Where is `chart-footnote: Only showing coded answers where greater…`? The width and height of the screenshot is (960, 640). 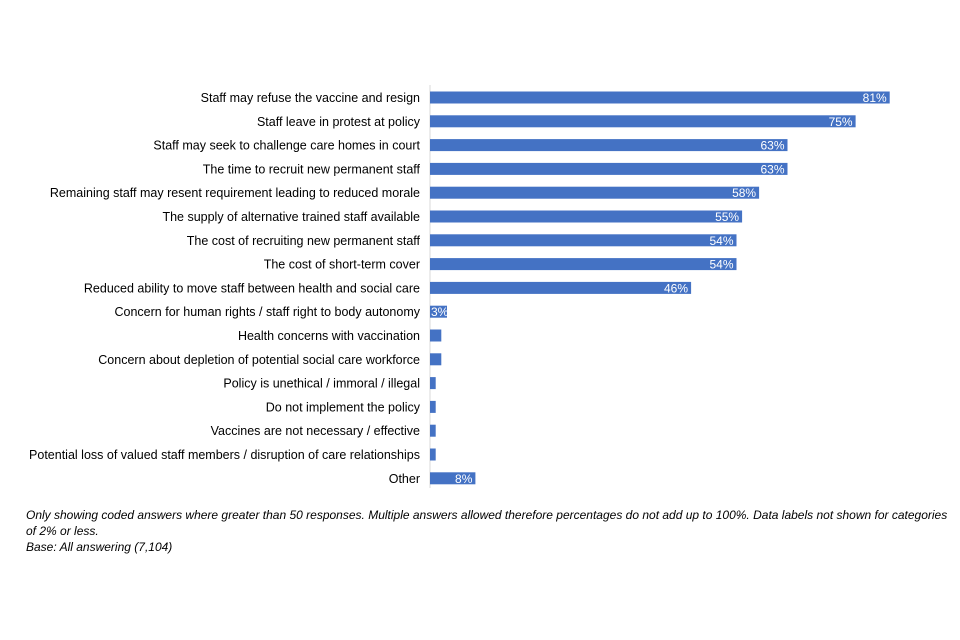
chart-footnote: Only showing coded answers where greater… is located at coordinates (491, 531).